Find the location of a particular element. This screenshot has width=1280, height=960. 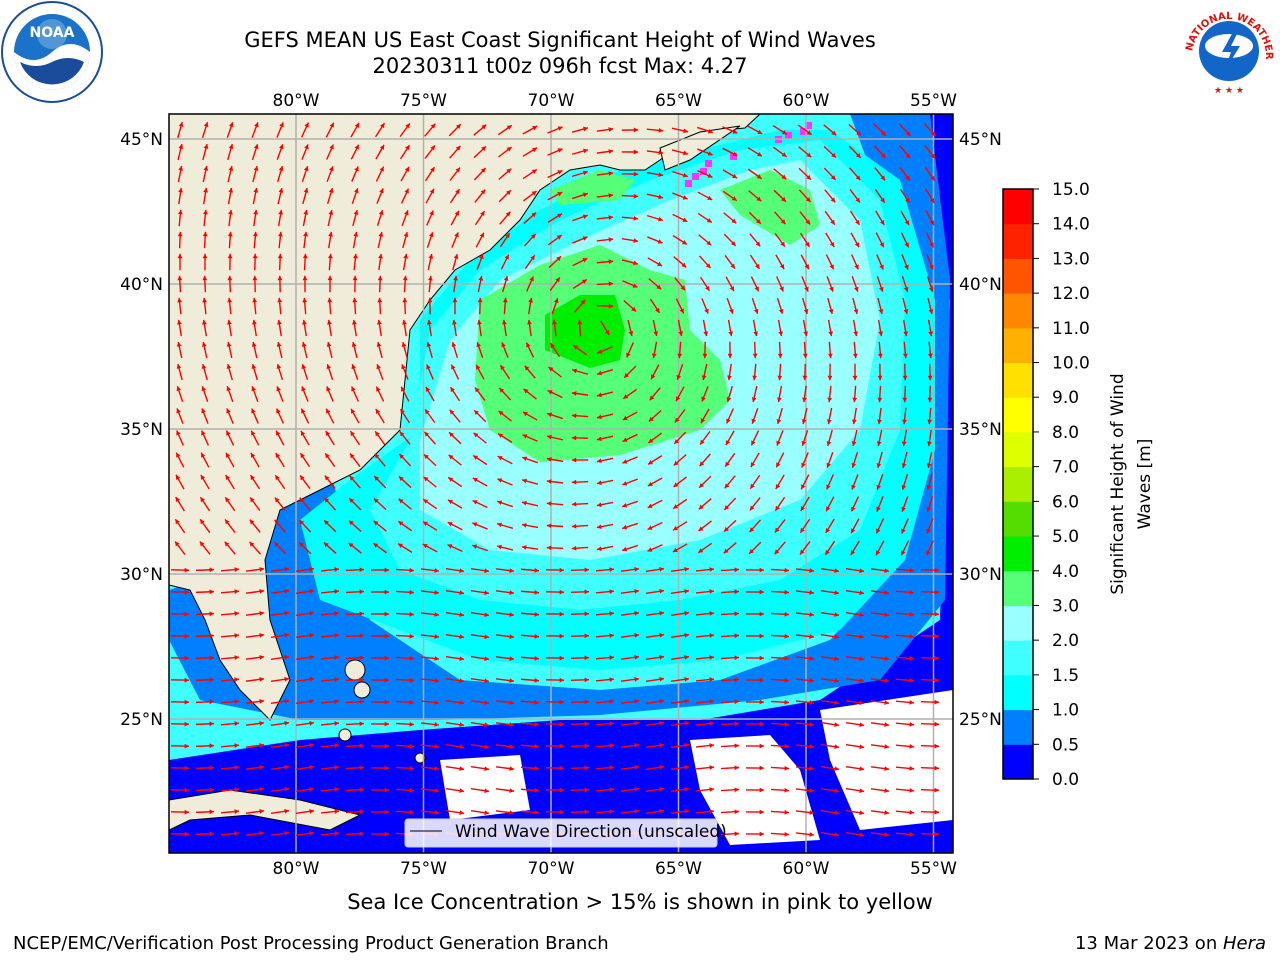

colorbar-label-line1: Significant Height of Wind is located at coordinates (1118, 483).